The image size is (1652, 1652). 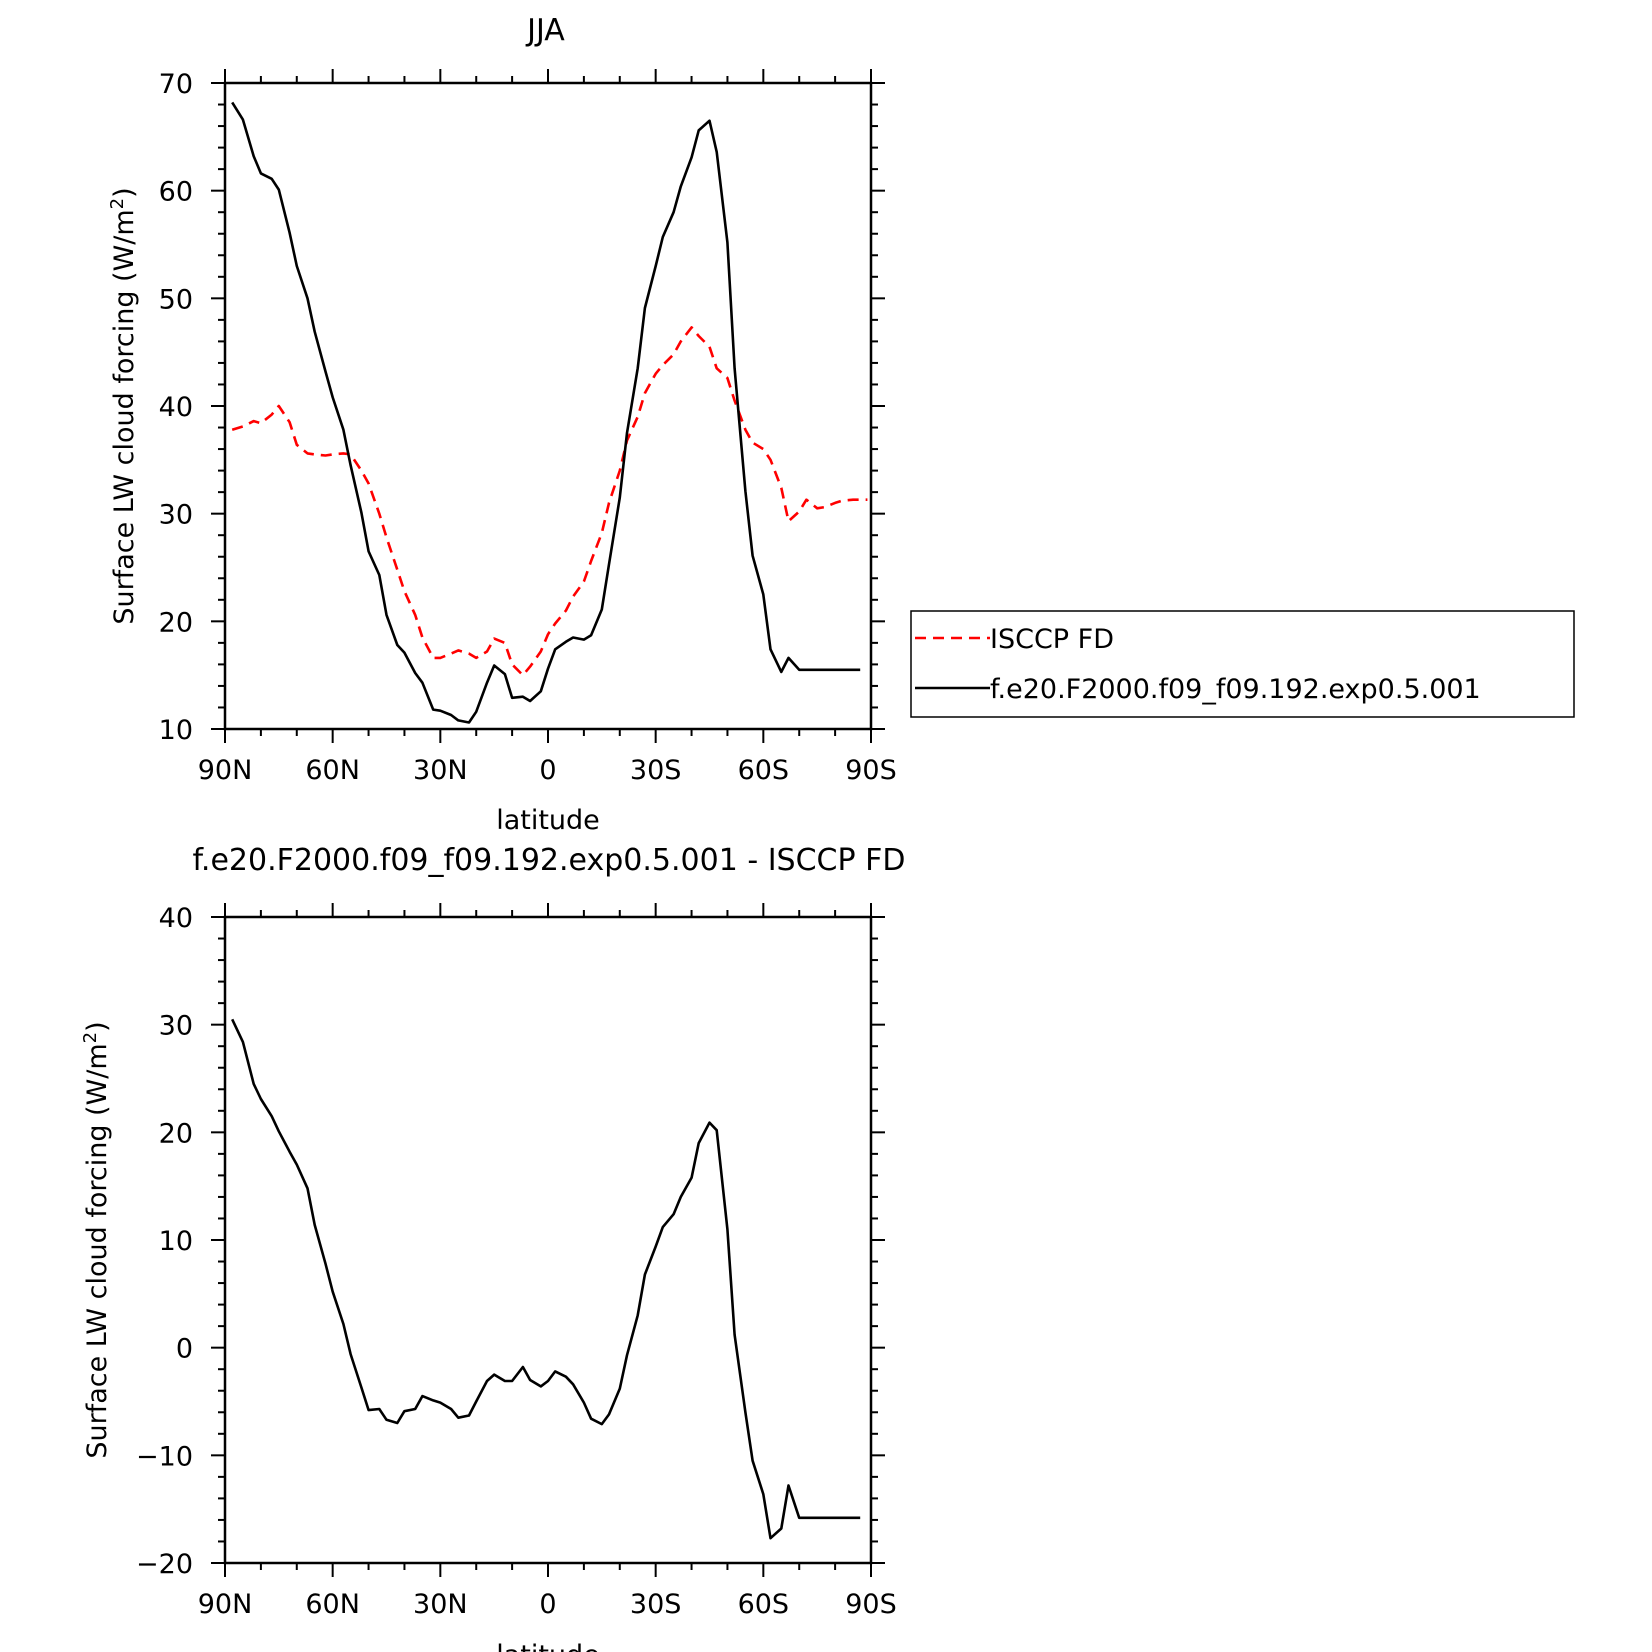 What do you see at coordinates (1235, 689) in the screenshot?
I see `legend-label-model: f.e20.F2000.f09_f09.192.exp0.5.001` at bounding box center [1235, 689].